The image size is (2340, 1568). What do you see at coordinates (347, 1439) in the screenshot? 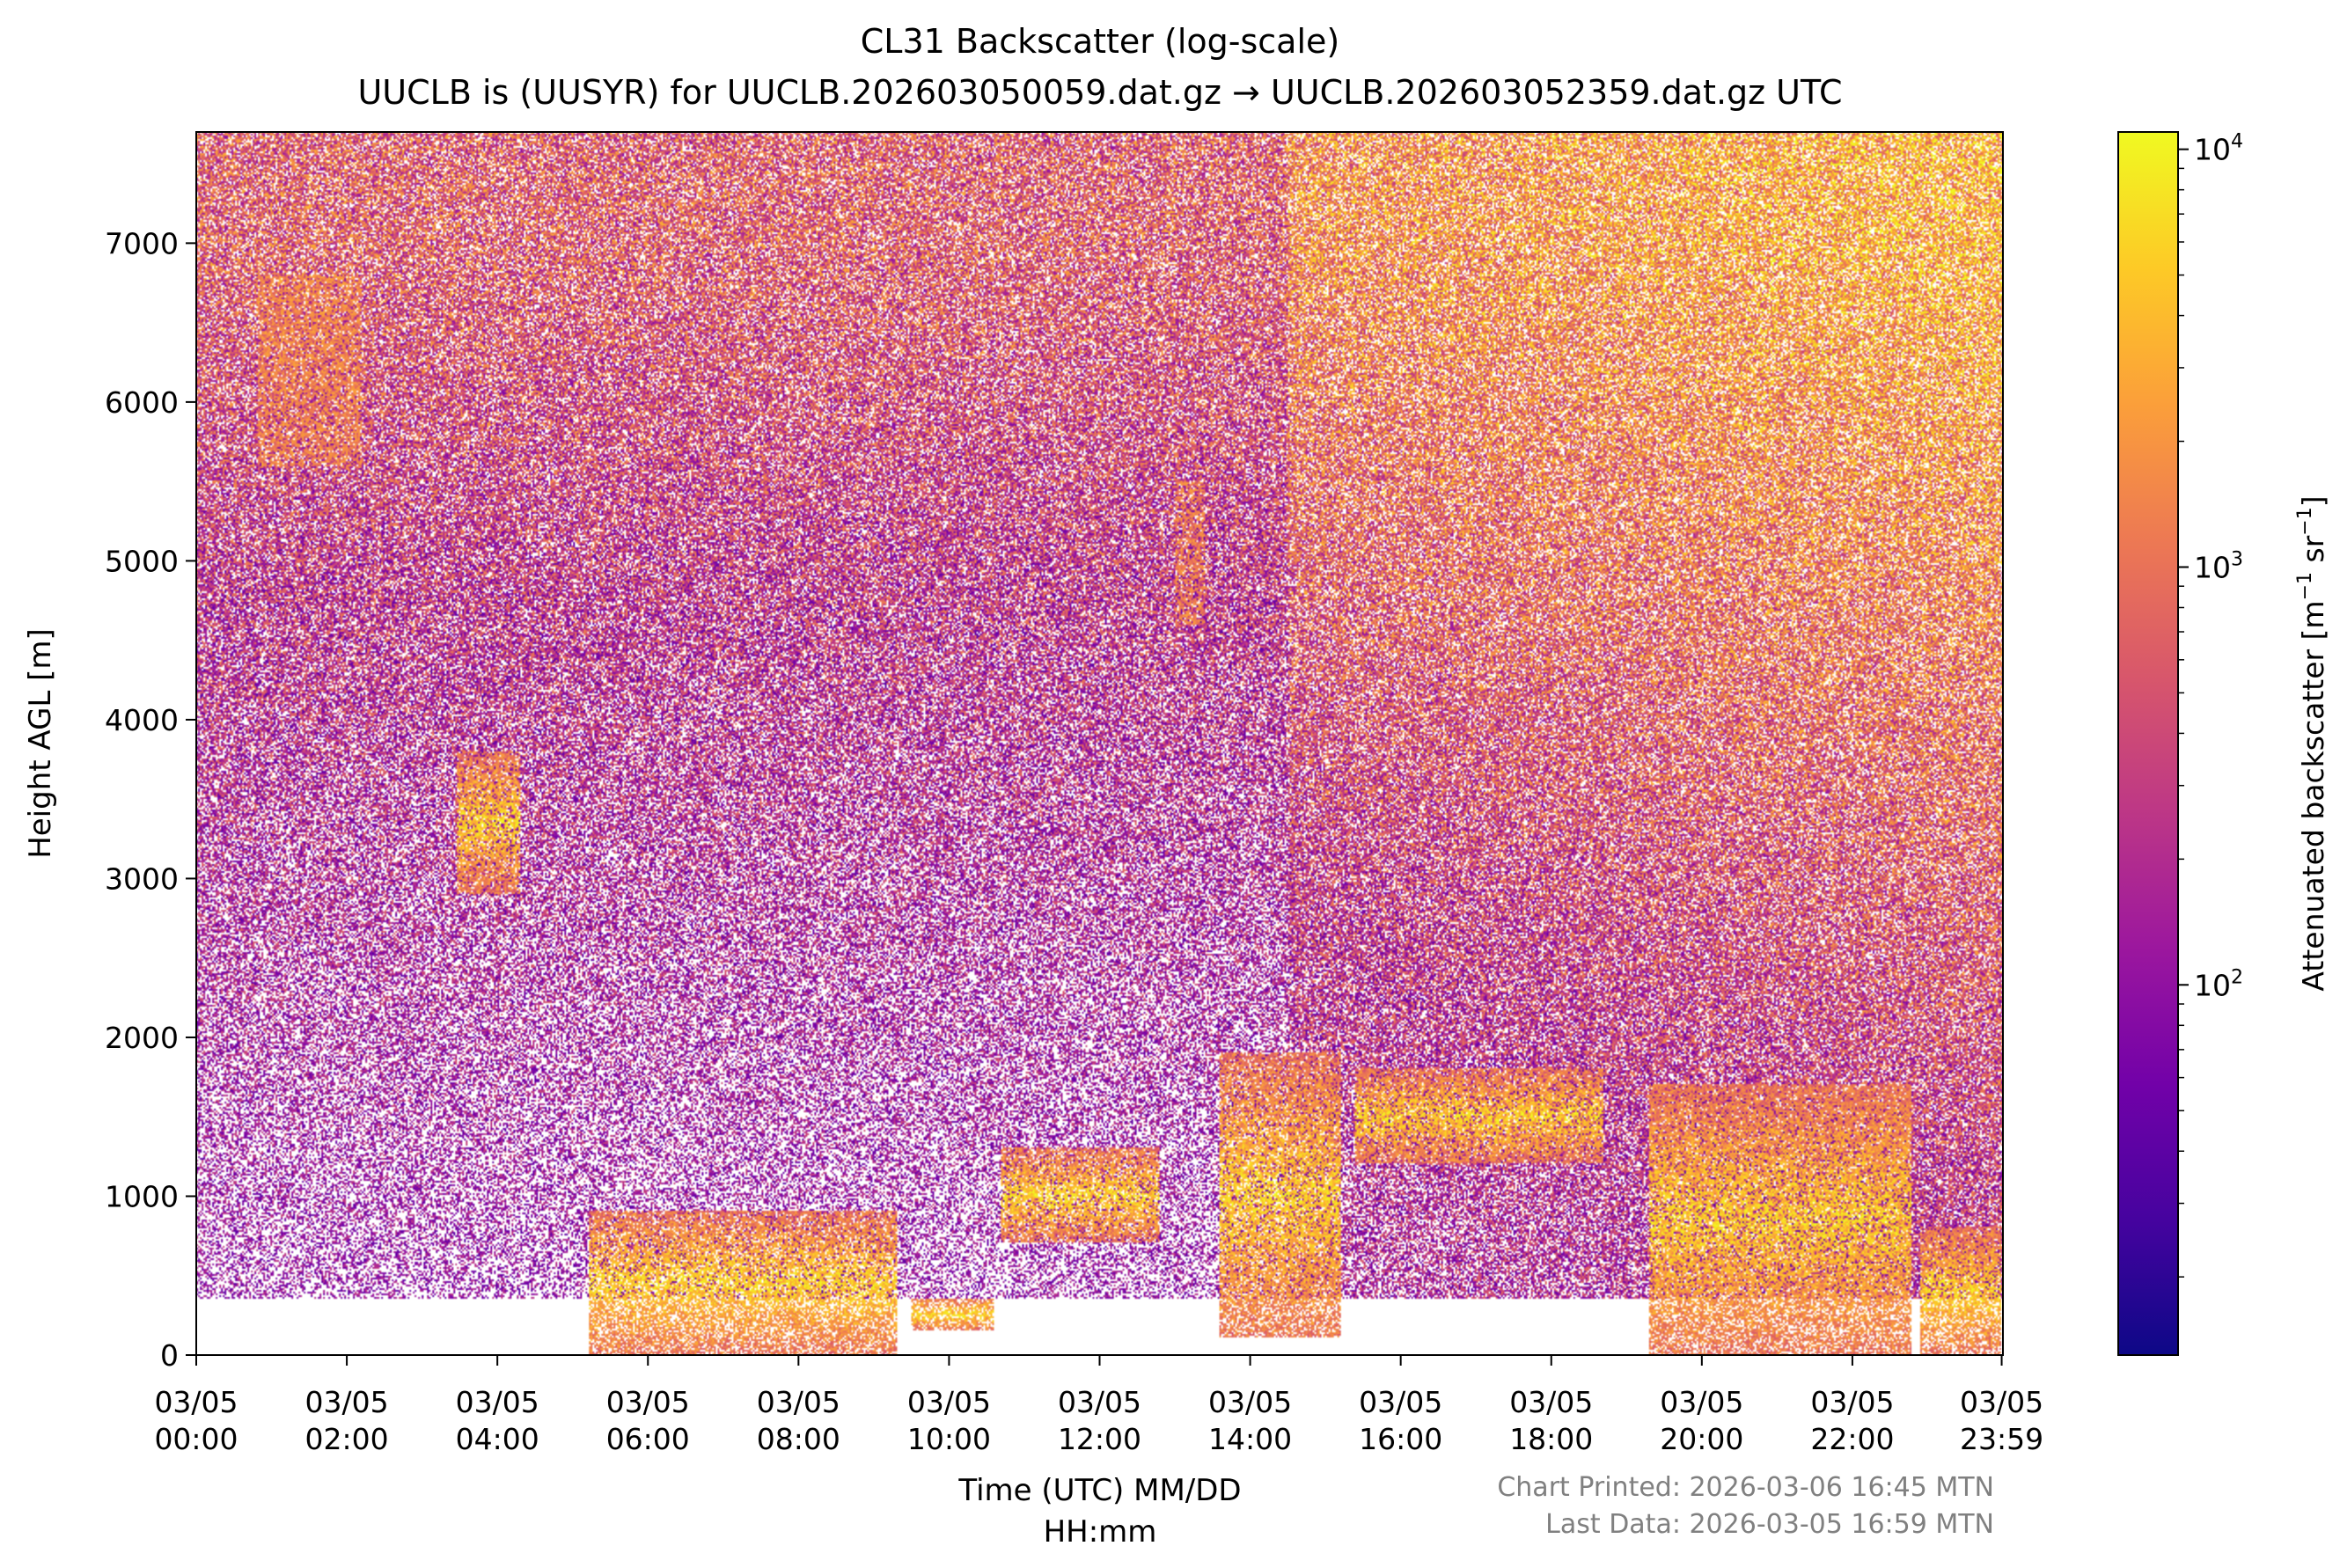
I see `x-tick-time-label: 02:00` at bounding box center [347, 1439].